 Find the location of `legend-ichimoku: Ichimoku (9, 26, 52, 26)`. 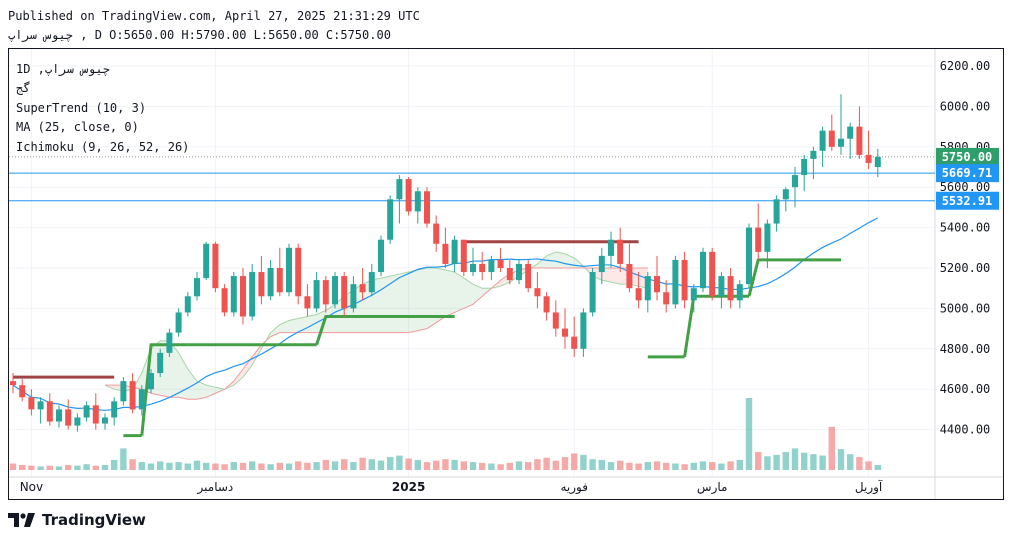

legend-ichimoku: Ichimoku (9, 26, 52, 26) is located at coordinates (103, 146).